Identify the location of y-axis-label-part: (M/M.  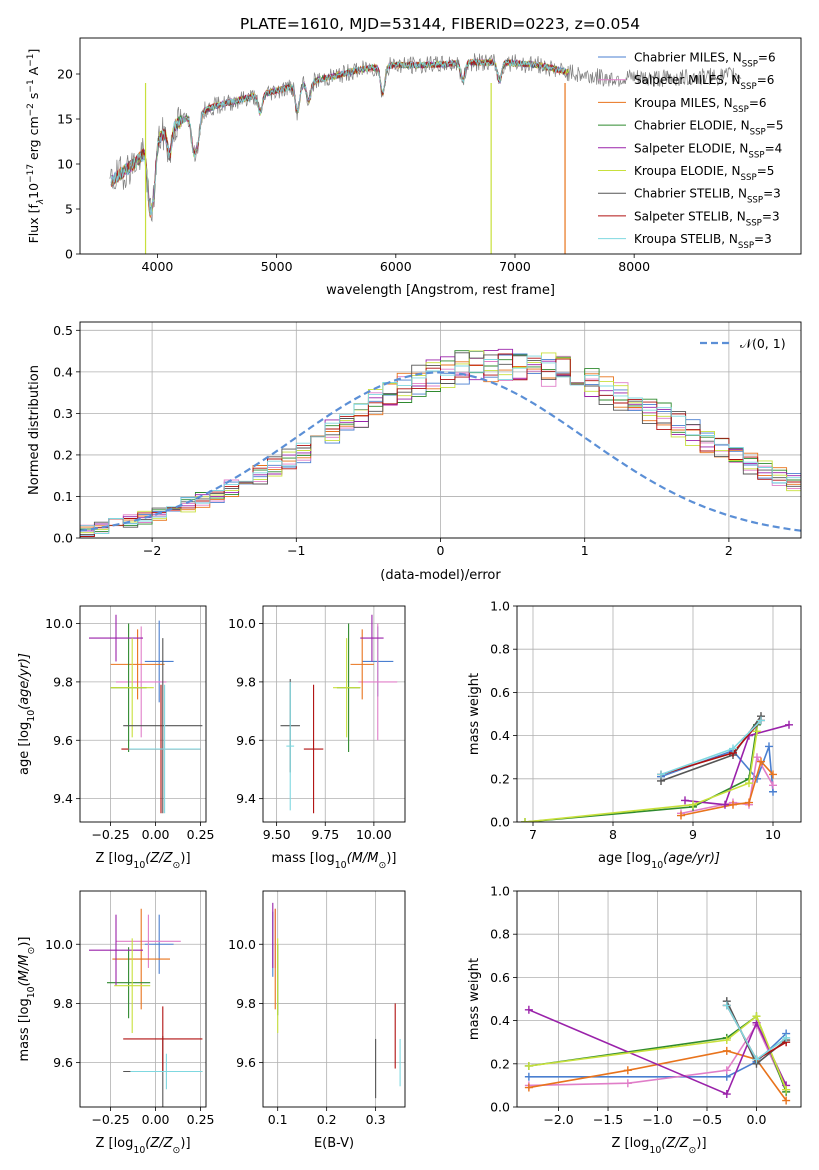
(24, 971).